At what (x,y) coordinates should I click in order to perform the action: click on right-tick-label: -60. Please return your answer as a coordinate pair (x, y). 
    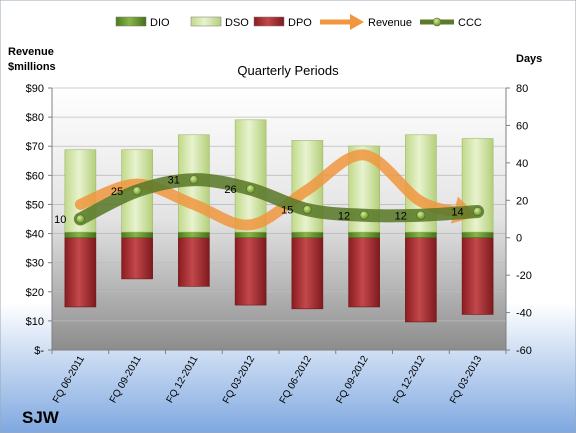
    Looking at the image, I should click on (524, 351).